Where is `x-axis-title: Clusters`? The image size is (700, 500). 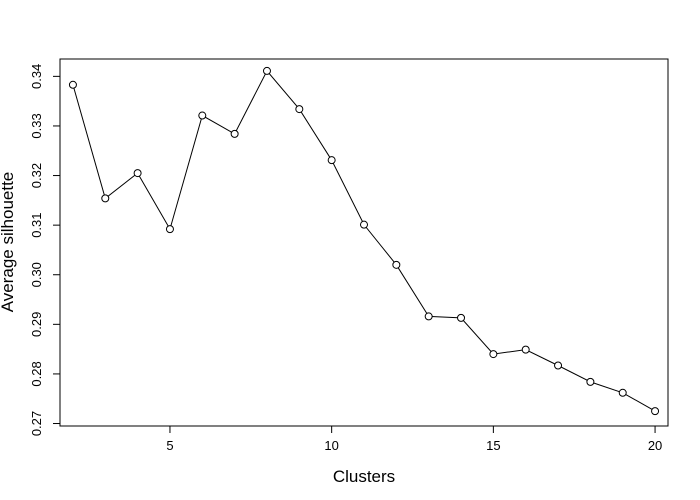 x-axis-title: Clusters is located at coordinates (364, 476).